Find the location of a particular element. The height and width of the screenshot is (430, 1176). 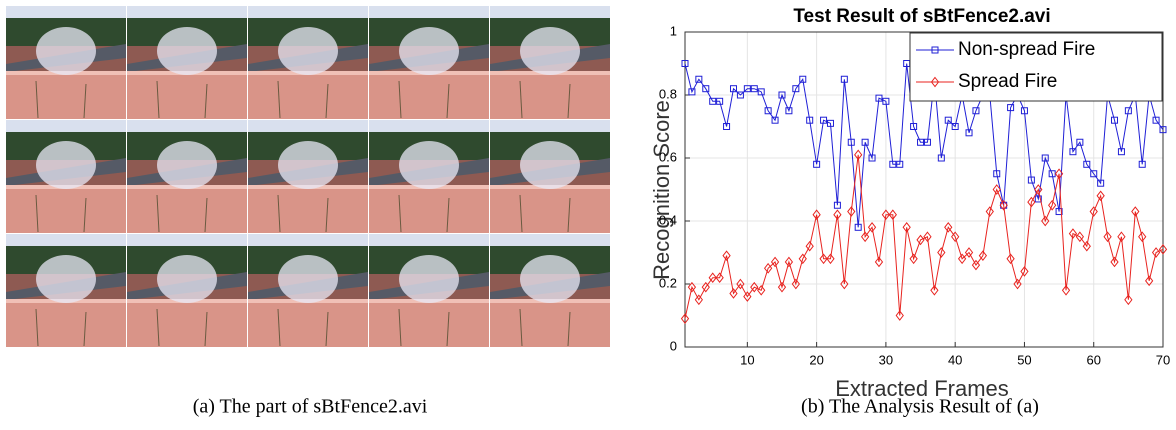

chart-title: Test Result of sBtFence2.avi is located at coordinates (921, 16).